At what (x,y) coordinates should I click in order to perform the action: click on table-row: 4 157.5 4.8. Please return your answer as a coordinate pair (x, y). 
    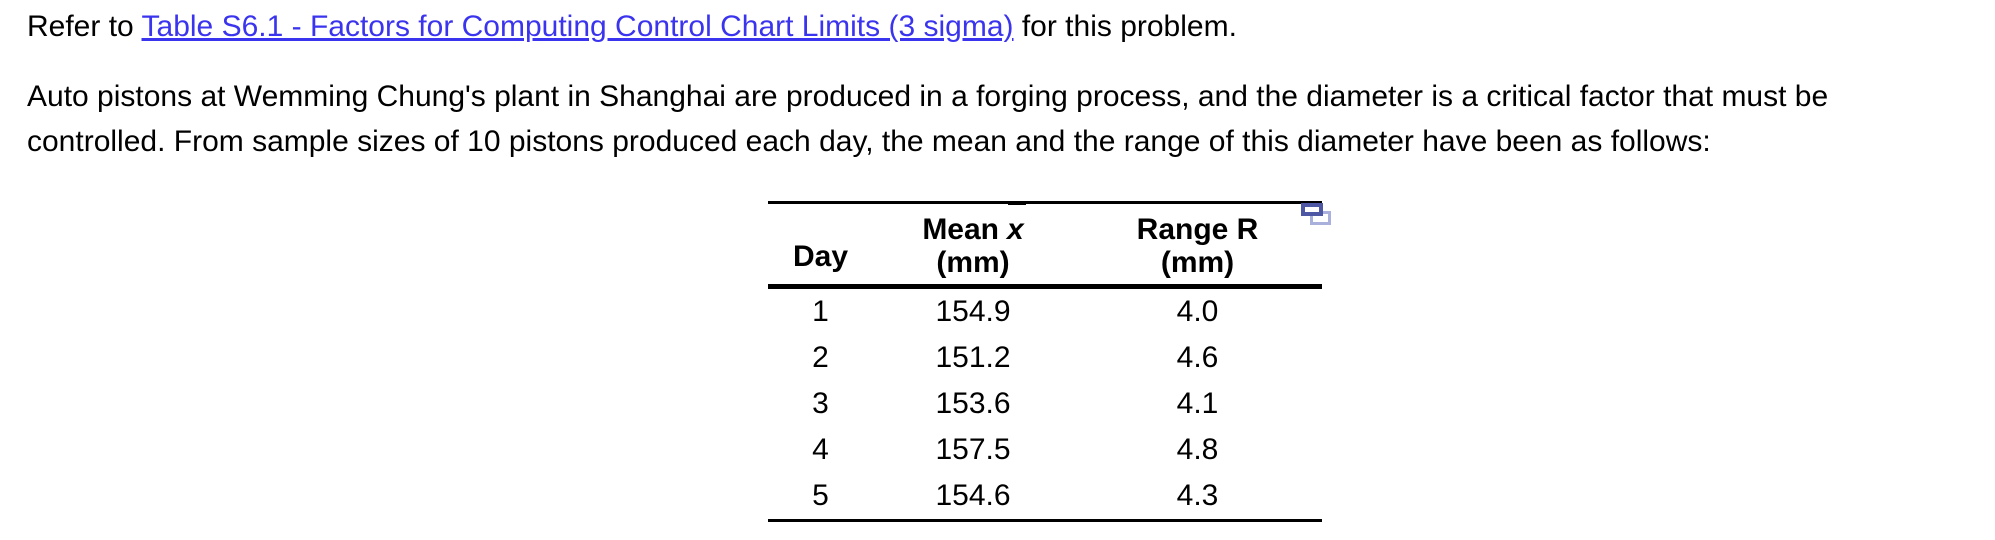
    Looking at the image, I should click on (1045, 450).